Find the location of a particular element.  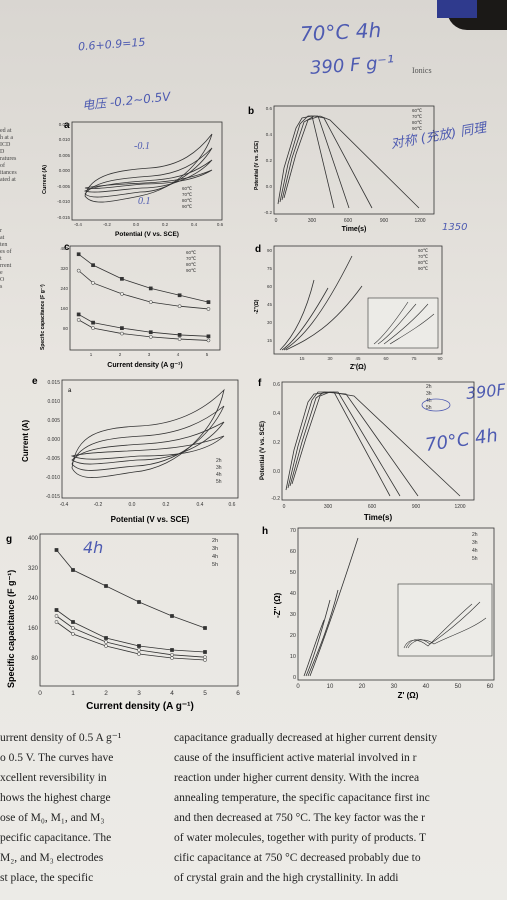

svg-text: Time(s) is located at coordinates (354, 229).